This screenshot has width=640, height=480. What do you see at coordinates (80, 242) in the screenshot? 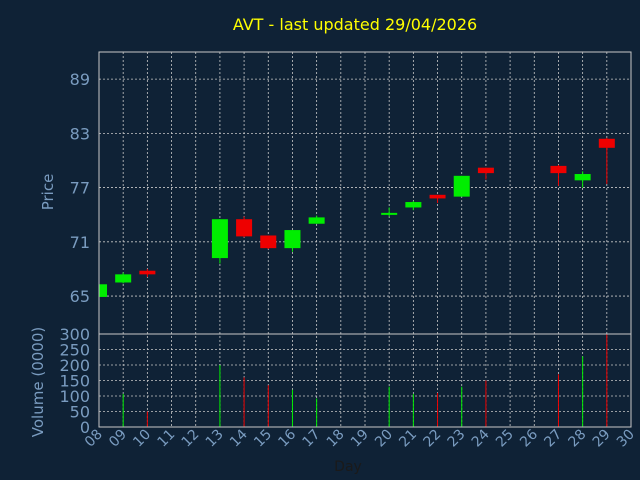
I see `price-tick-label: 71` at bounding box center [80, 242].